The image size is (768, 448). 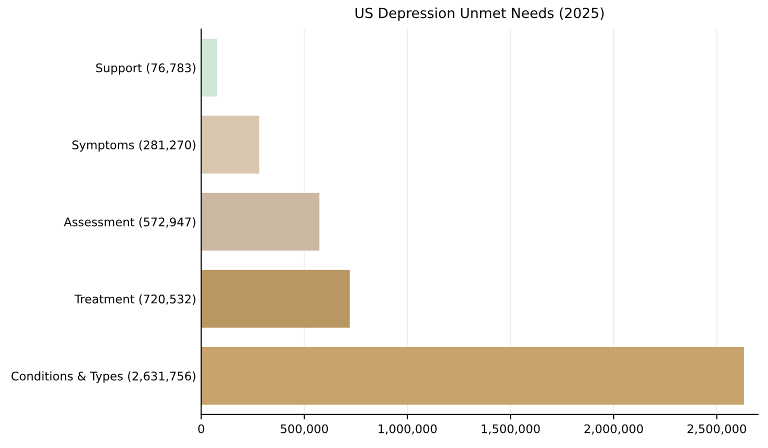 What do you see at coordinates (407, 429) in the screenshot?
I see `x-tick-label: 1,000,000` at bounding box center [407, 429].